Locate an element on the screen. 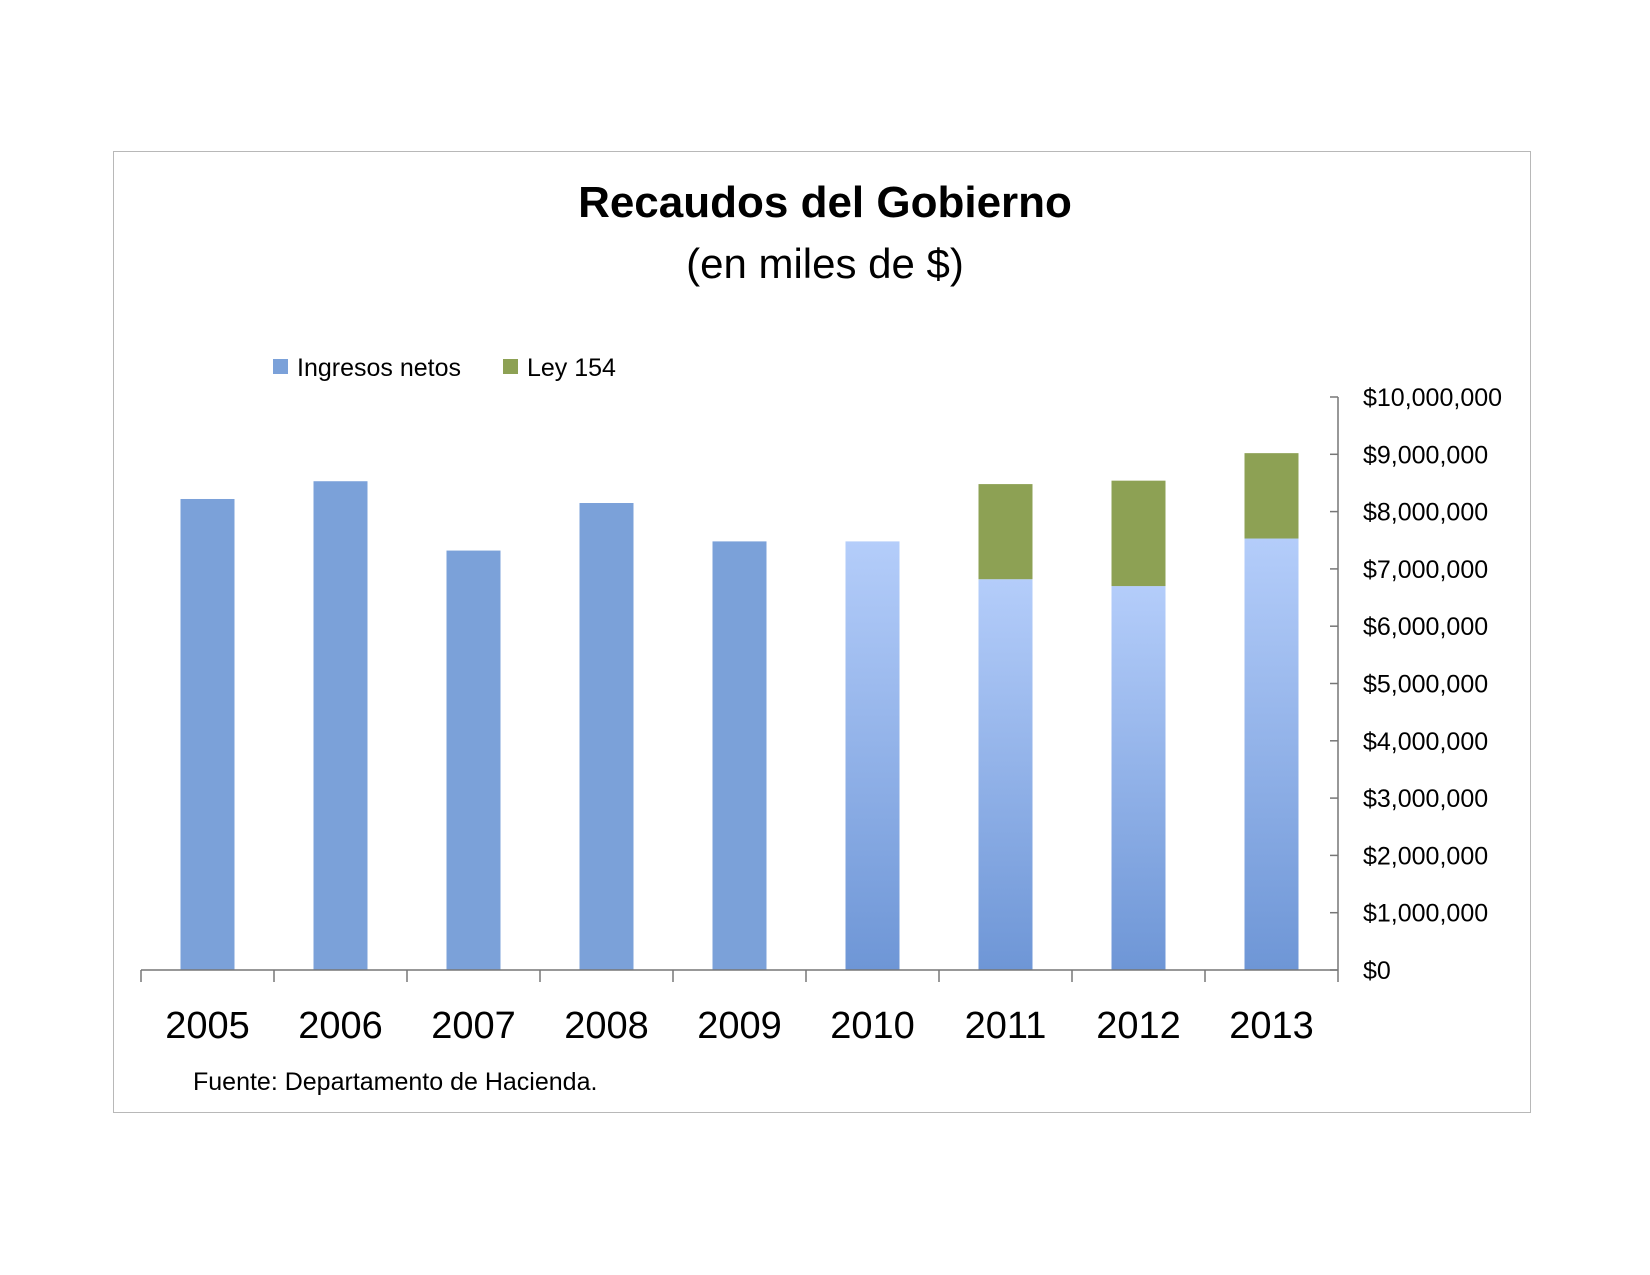 This screenshot has height=1275, width=1650. bar-ingresos-netos-2005 is located at coordinates (207, 734).